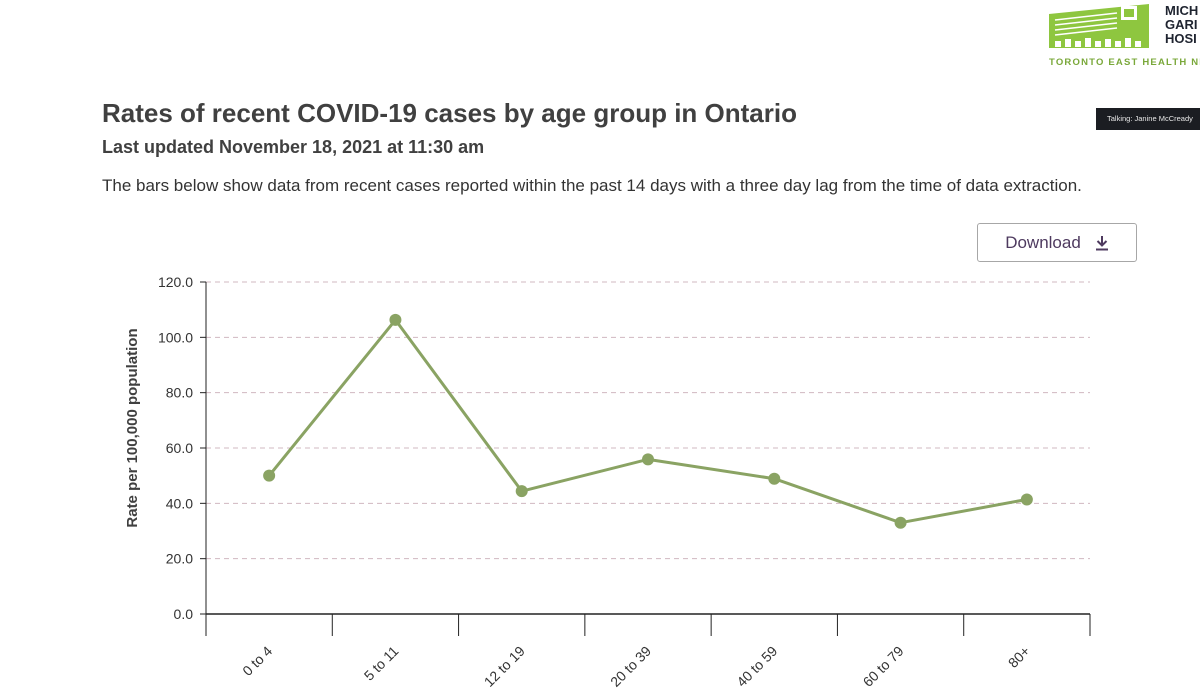 This screenshot has width=1200, height=696. What do you see at coordinates (179, 503) in the screenshot?
I see `y-tick-label: 40.0` at bounding box center [179, 503].